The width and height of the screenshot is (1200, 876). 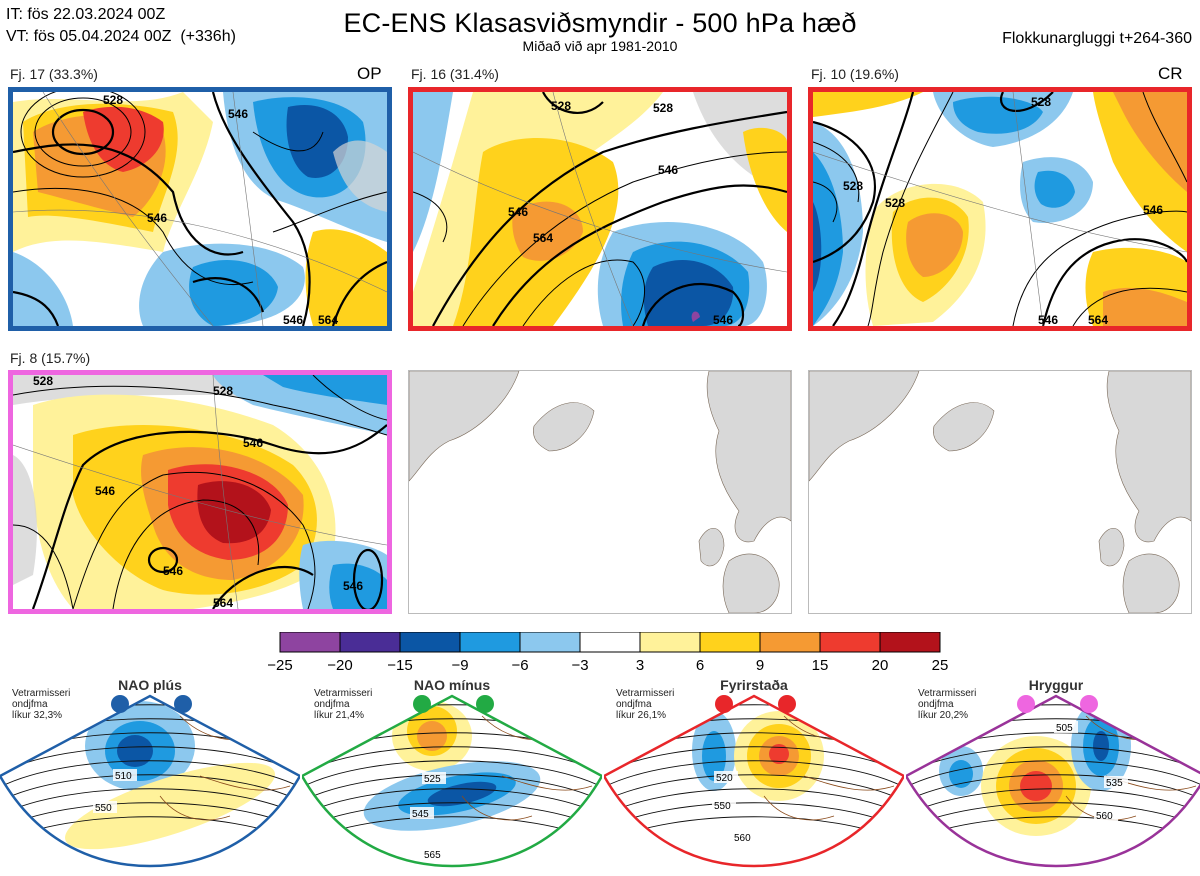 What do you see at coordinates (54, 74) in the screenshot?
I see `panel-1-label: Fj. 17 (33.3%)` at bounding box center [54, 74].